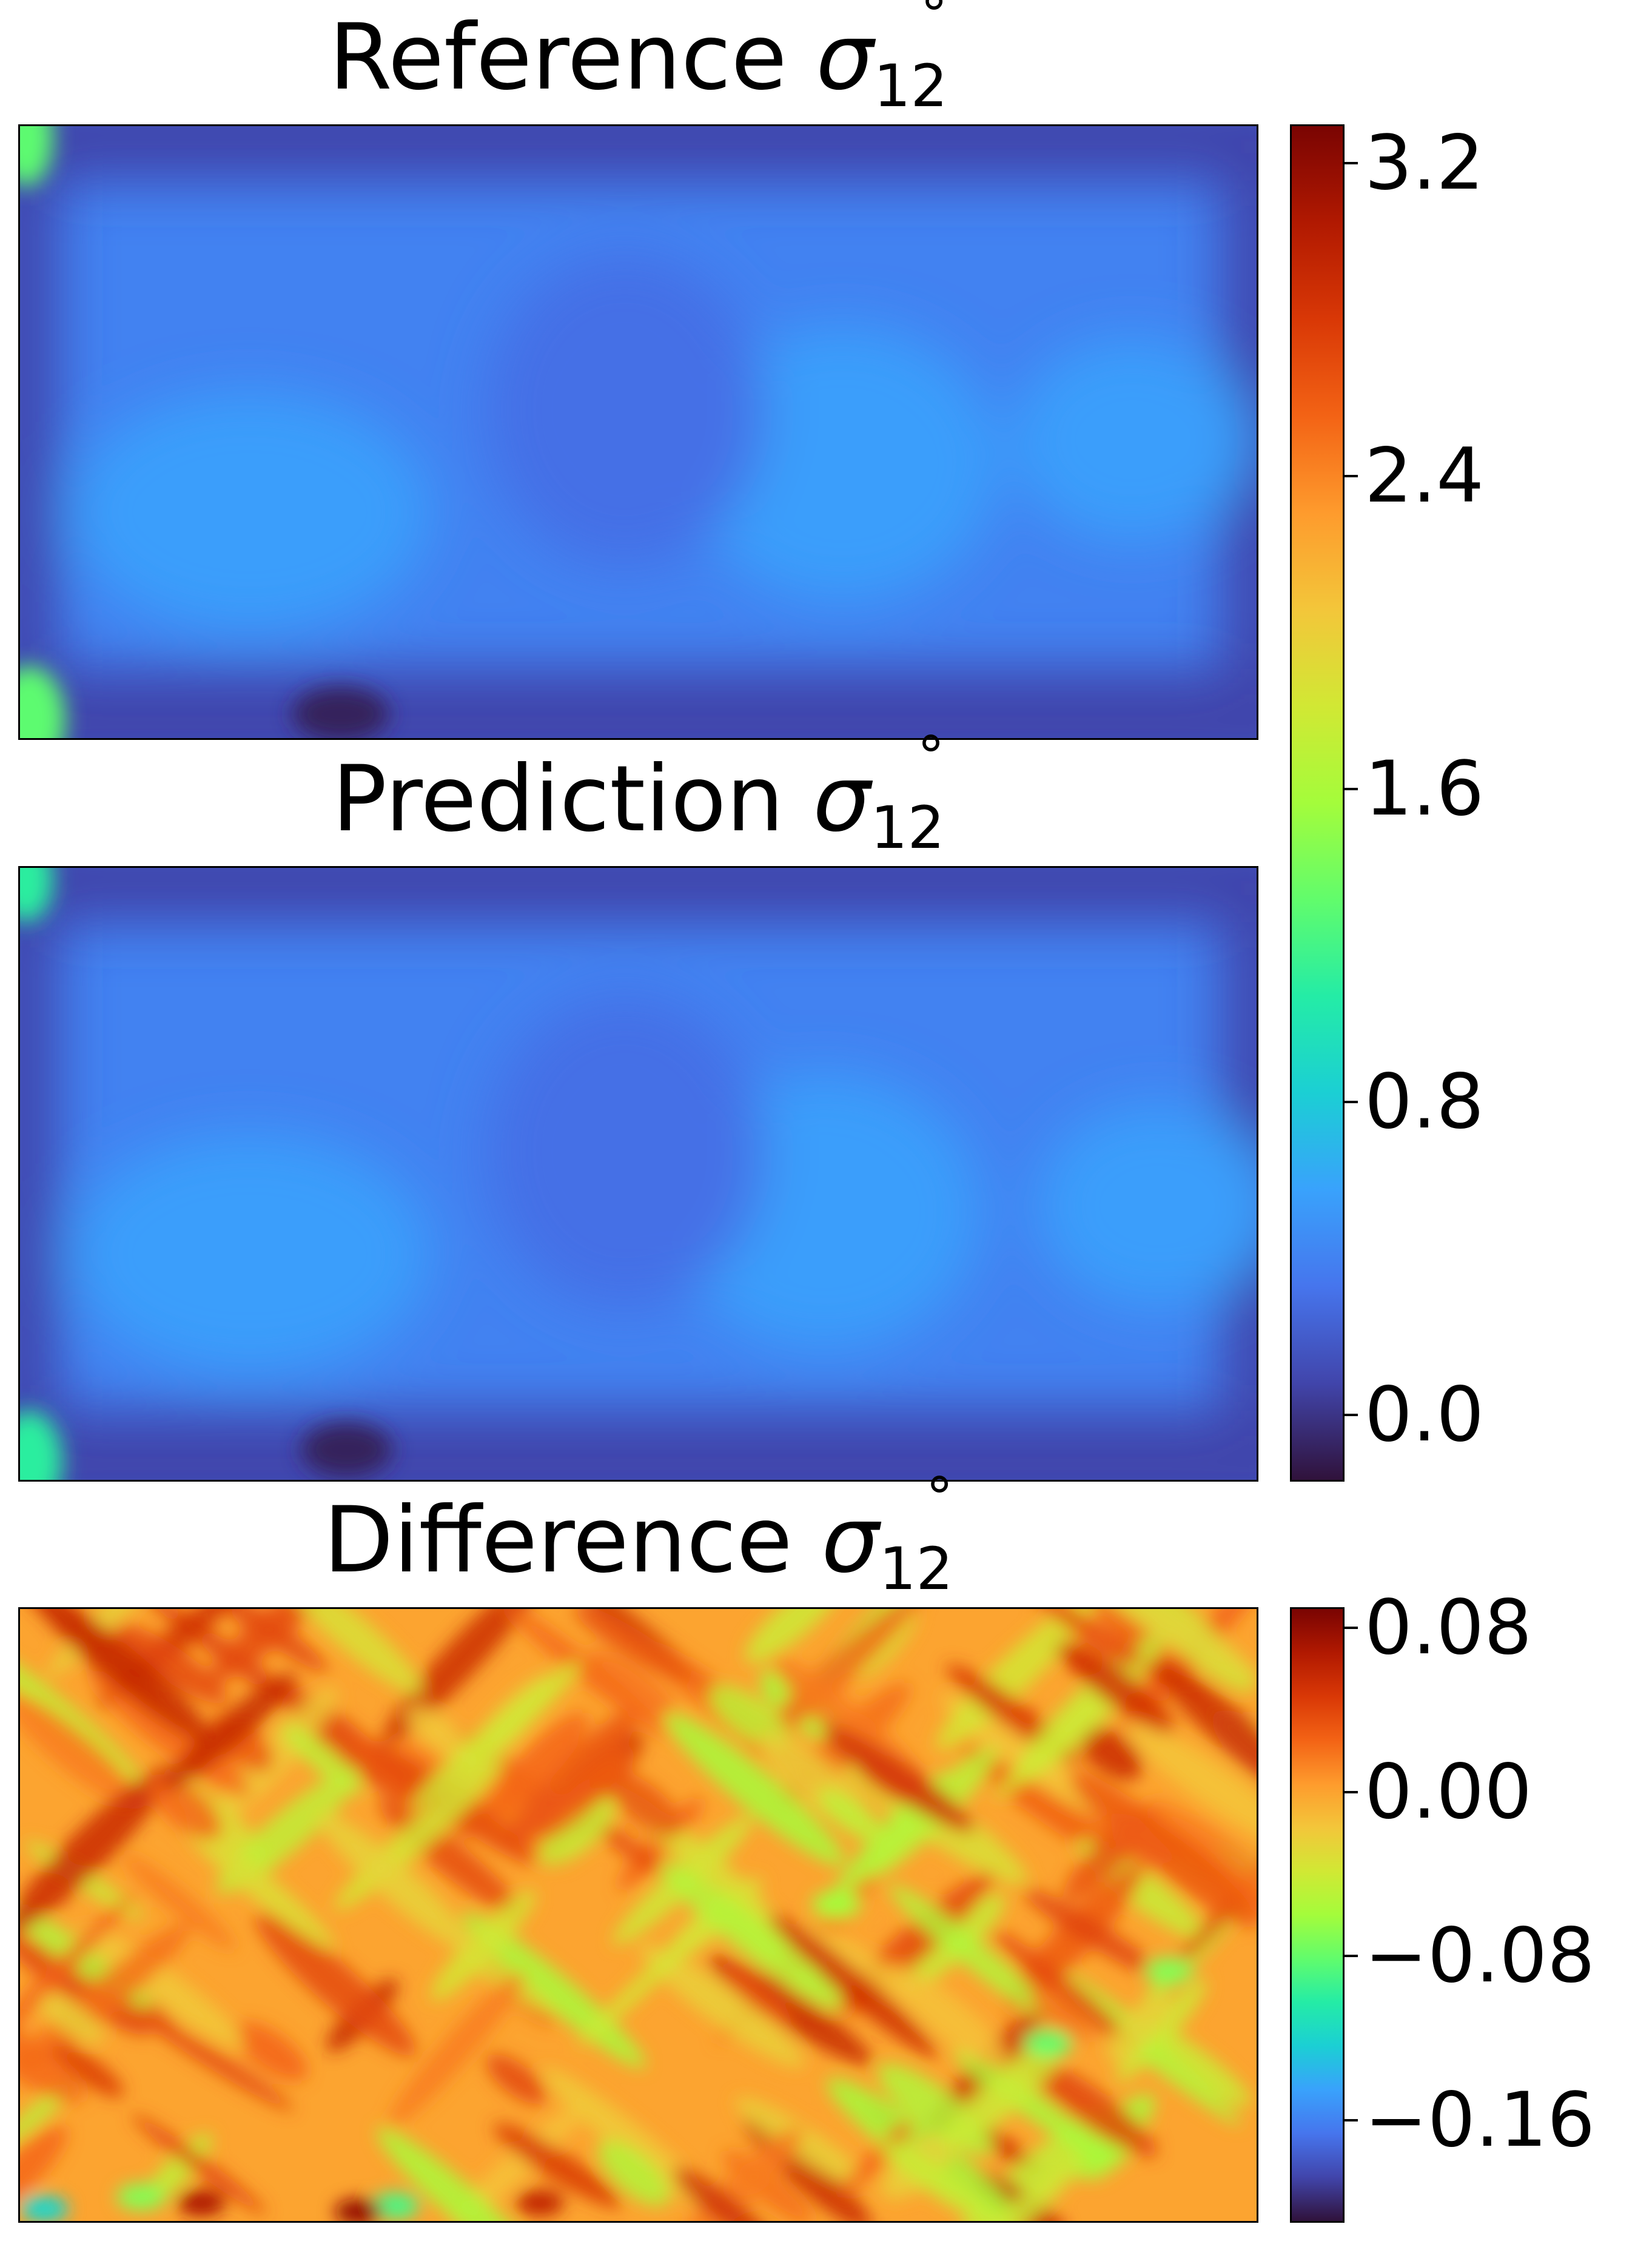 Image resolution: width=1652 pixels, height=2244 pixels. What do you see at coordinates (1425, 1415) in the screenshot?
I see `colorbar-tick-label: 0.0` at bounding box center [1425, 1415].